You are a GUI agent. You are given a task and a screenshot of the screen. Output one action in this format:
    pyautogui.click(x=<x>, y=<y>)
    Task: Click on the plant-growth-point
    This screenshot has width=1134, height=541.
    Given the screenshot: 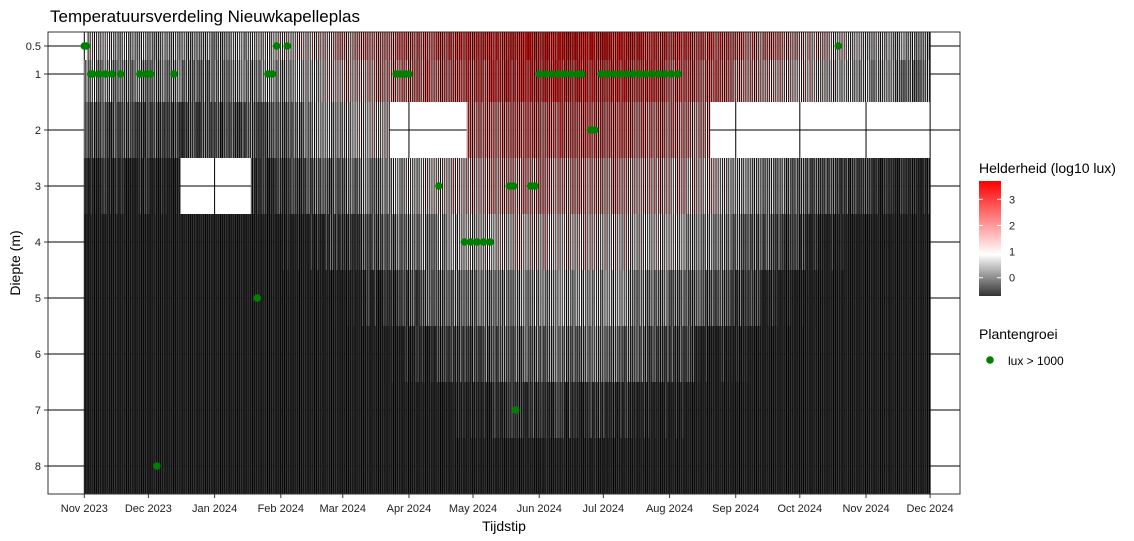 What is the action you would take?
    pyautogui.click(x=633, y=74)
    